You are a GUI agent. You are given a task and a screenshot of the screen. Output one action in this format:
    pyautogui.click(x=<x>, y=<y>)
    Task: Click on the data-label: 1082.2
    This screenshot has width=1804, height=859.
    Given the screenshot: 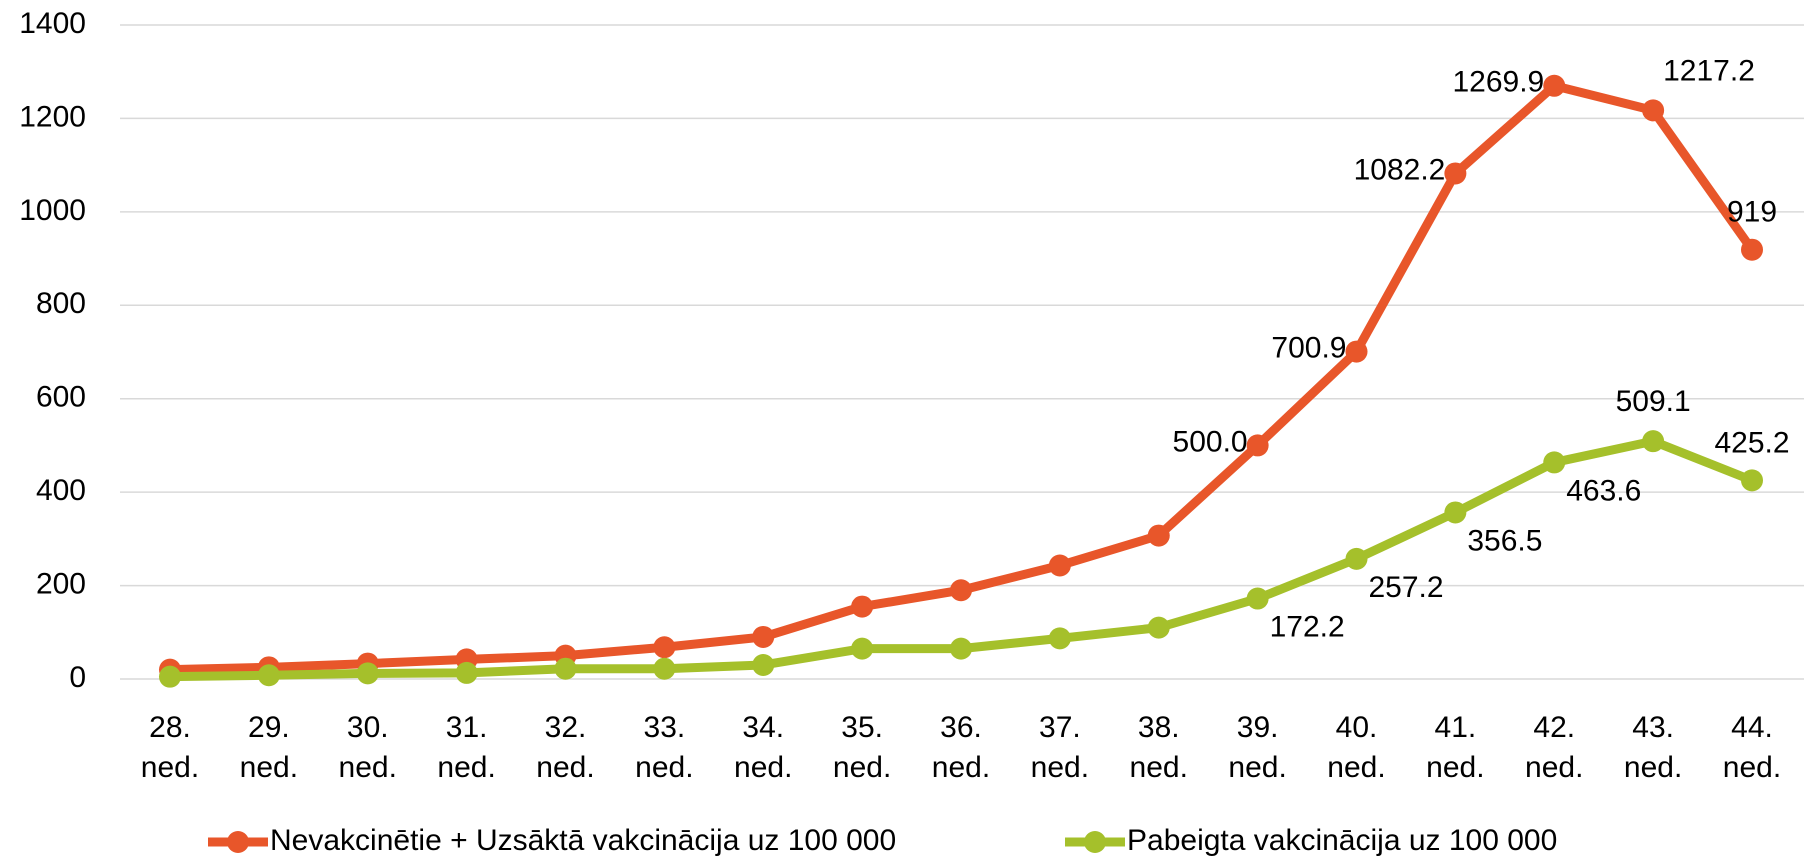 What is the action you would take?
    pyautogui.click(x=1400, y=169)
    